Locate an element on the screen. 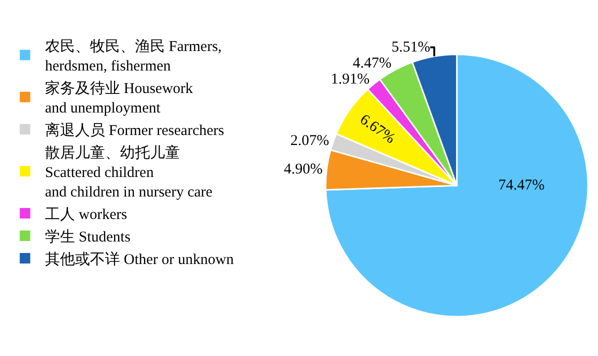 This screenshot has width=598, height=356. legend-label: 散居儿童、幼托儿童 Scattered children and children in nursery care is located at coordinates (129, 172).